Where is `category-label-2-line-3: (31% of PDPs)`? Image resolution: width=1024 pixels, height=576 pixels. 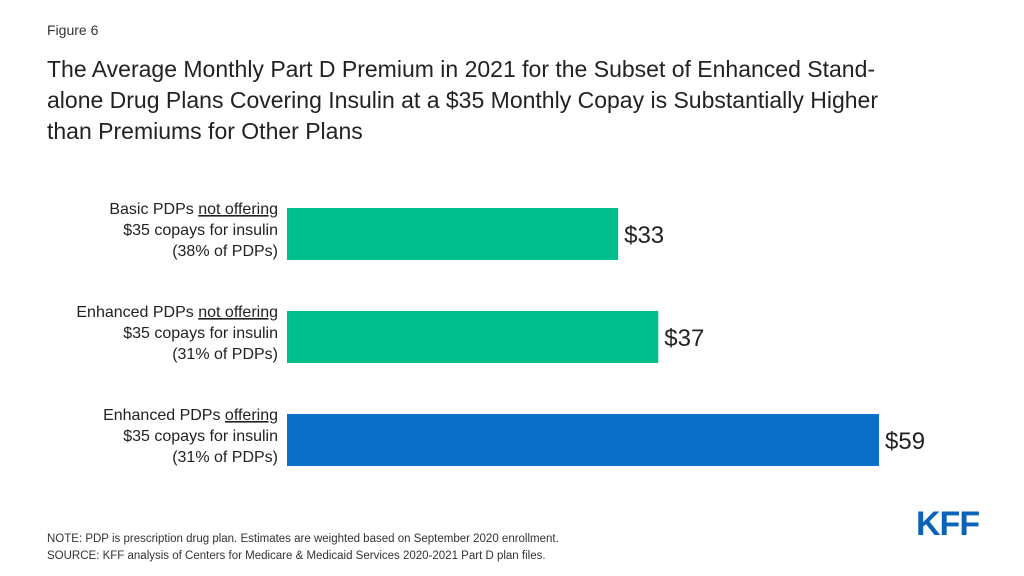
category-label-2-line-3: (31% of PDPs) is located at coordinates (225, 354).